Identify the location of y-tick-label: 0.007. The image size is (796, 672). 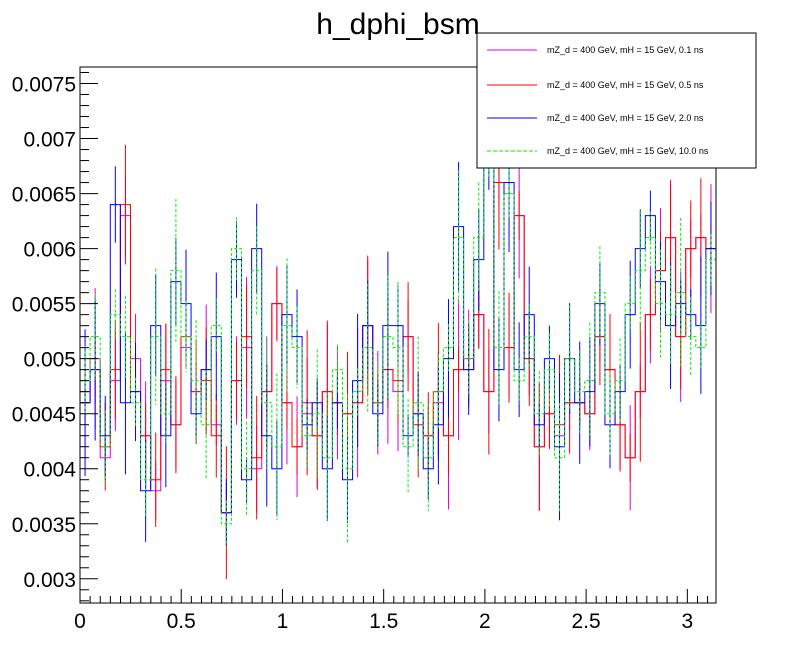
(49, 140).